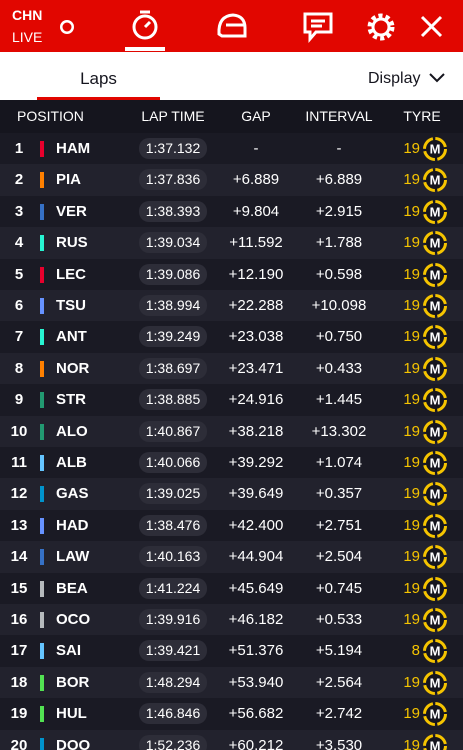 The height and width of the screenshot is (750, 463). I want to click on position: 4, so click(19, 243).